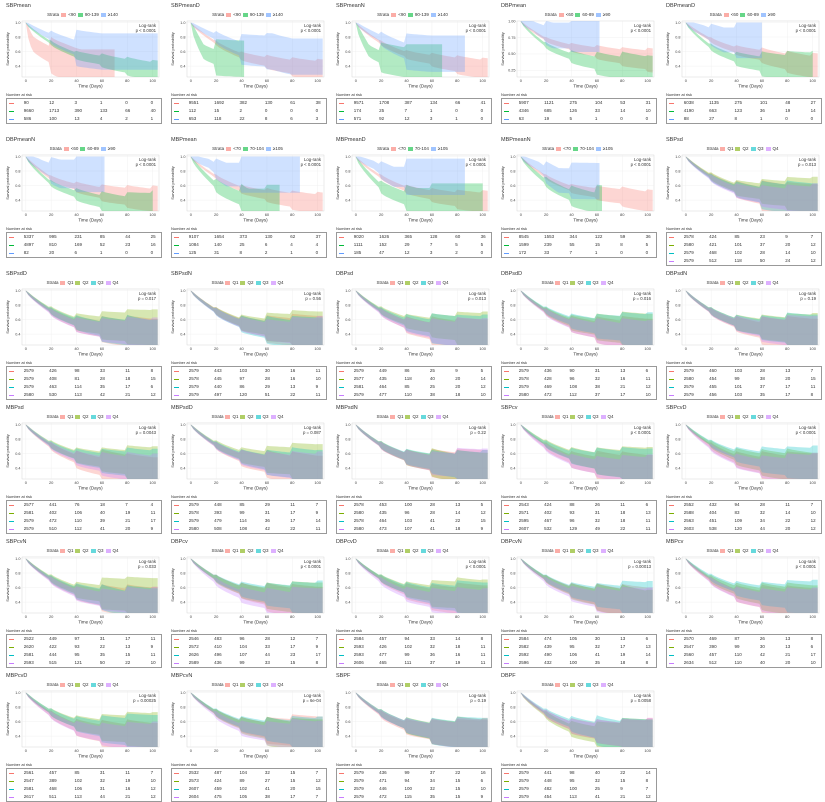 The height and width of the screenshot is (802, 825). What do you see at coordinates (744, 647) in the screenshot?
I see `risk-row: 2547 390 99 30 13 6` at bounding box center [744, 647].